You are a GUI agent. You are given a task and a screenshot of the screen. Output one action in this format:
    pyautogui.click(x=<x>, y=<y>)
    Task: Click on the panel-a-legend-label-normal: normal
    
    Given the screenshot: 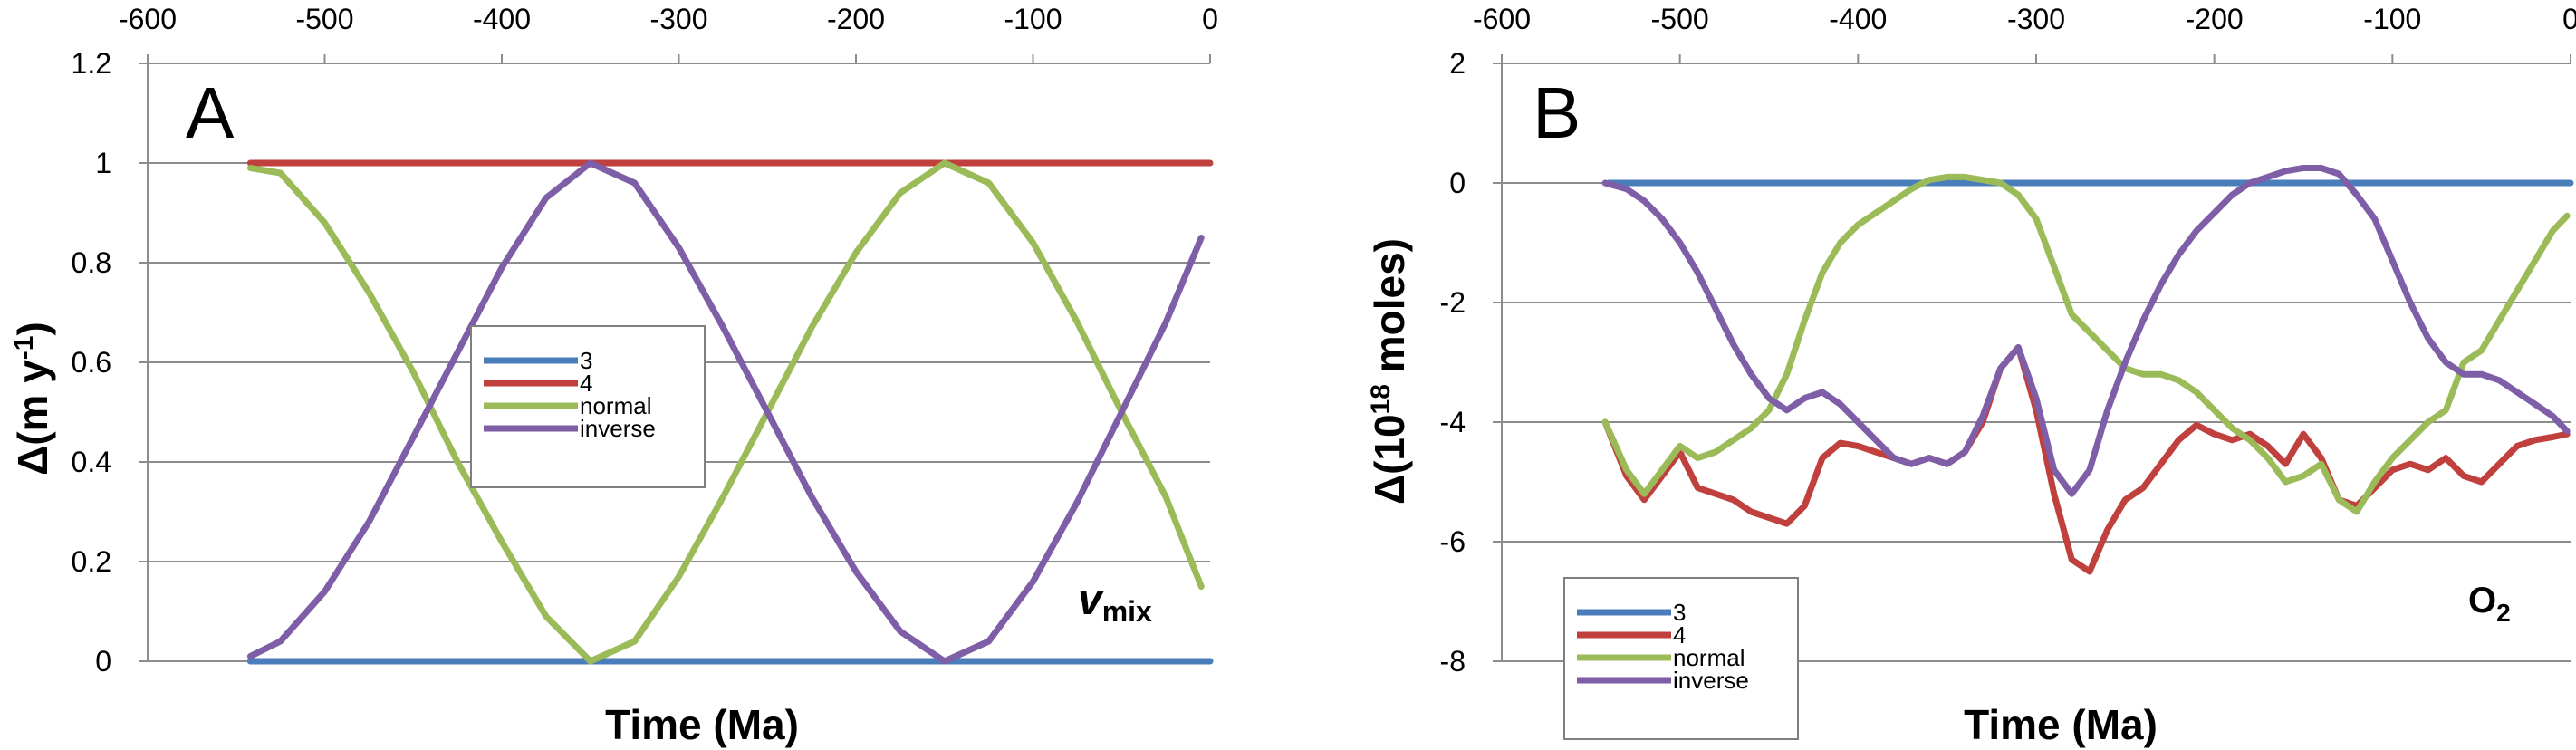 What is the action you would take?
    pyautogui.click(x=615, y=406)
    